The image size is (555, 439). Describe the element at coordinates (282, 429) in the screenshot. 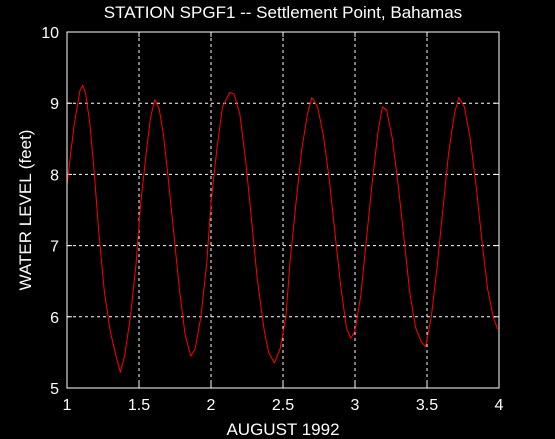

I see `x-axis-label: AUGUST 1992` at that location.